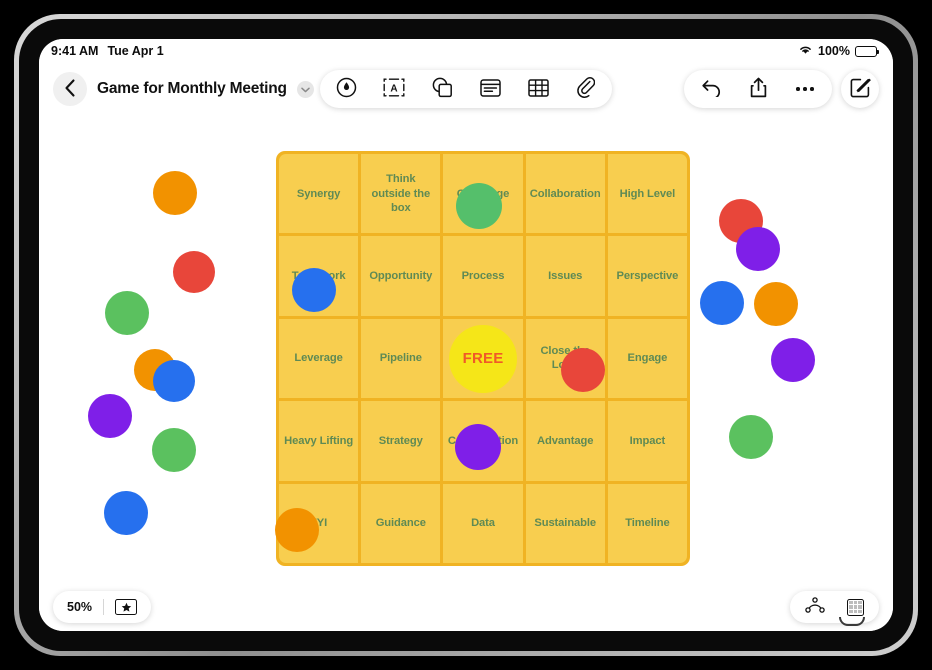 This screenshot has height=670, width=932. What do you see at coordinates (647, 193) in the screenshot?
I see `bingo-cell: High Level` at bounding box center [647, 193].